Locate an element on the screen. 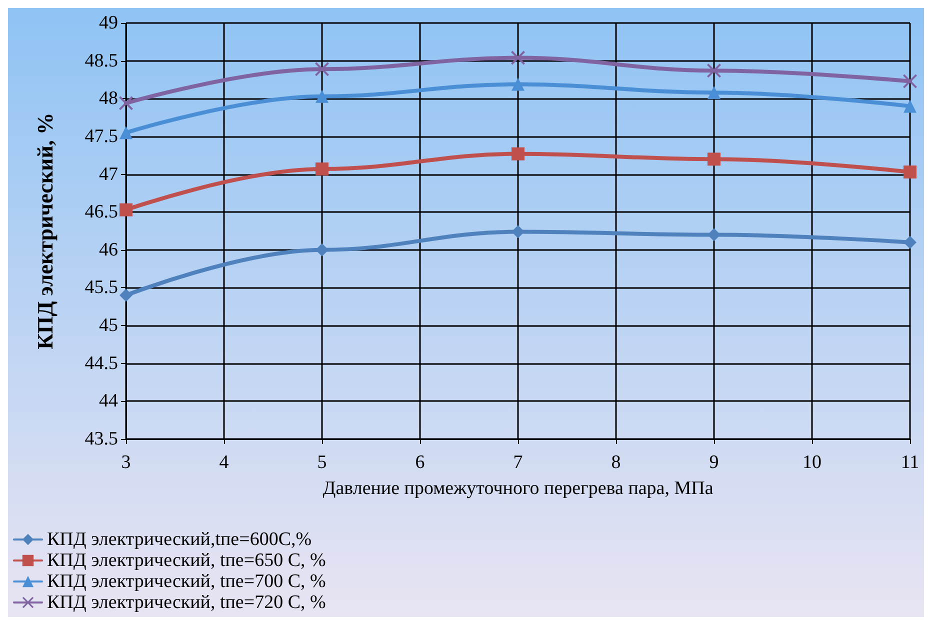 The image size is (932, 625). legend-label: КПД электрический,tпе=600С,% is located at coordinates (179, 539).